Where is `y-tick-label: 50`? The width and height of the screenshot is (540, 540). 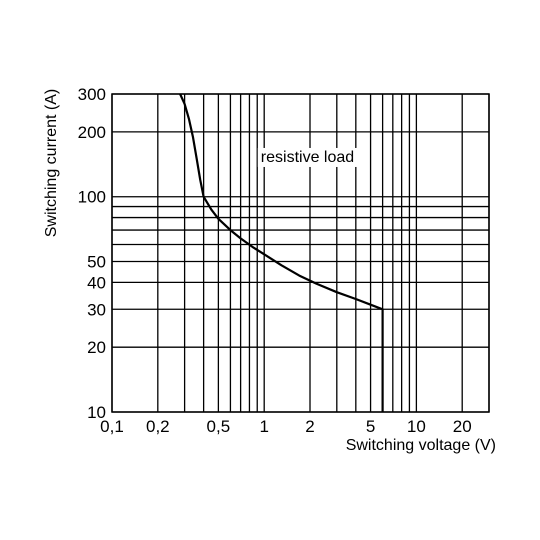
y-tick-label: 50 is located at coordinates (96, 262).